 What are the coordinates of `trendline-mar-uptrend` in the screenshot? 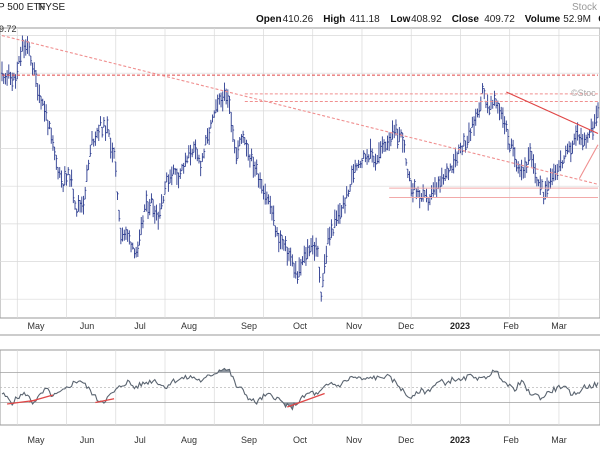 It's located at (588, 161).